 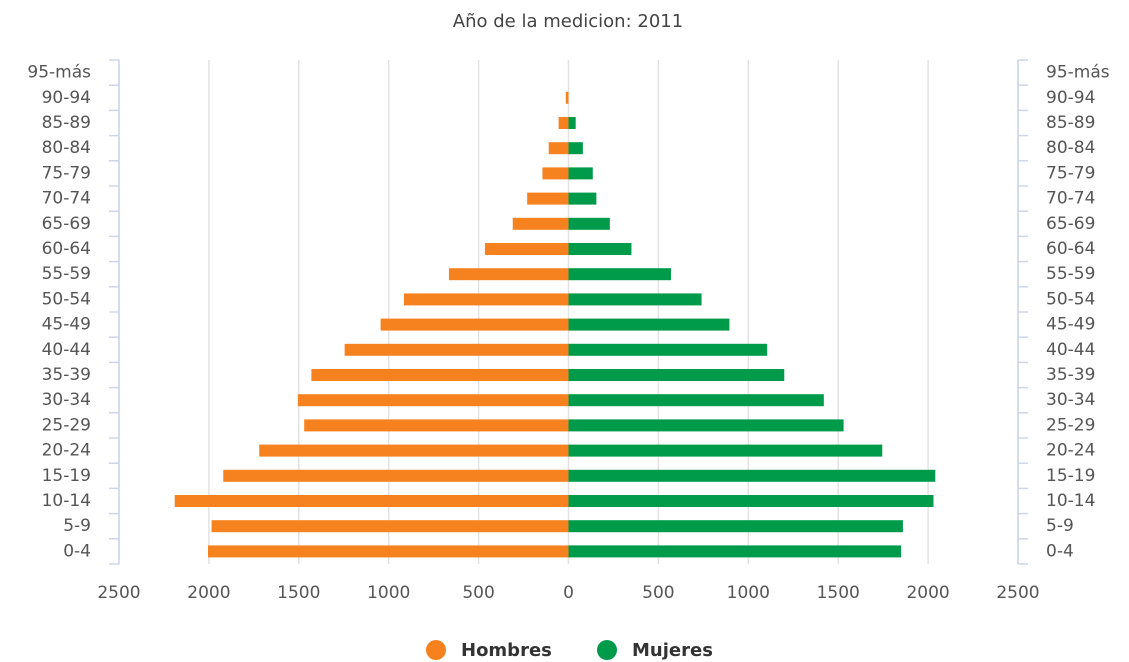 I want to click on legend-label: Mujeres, so click(x=672, y=650).